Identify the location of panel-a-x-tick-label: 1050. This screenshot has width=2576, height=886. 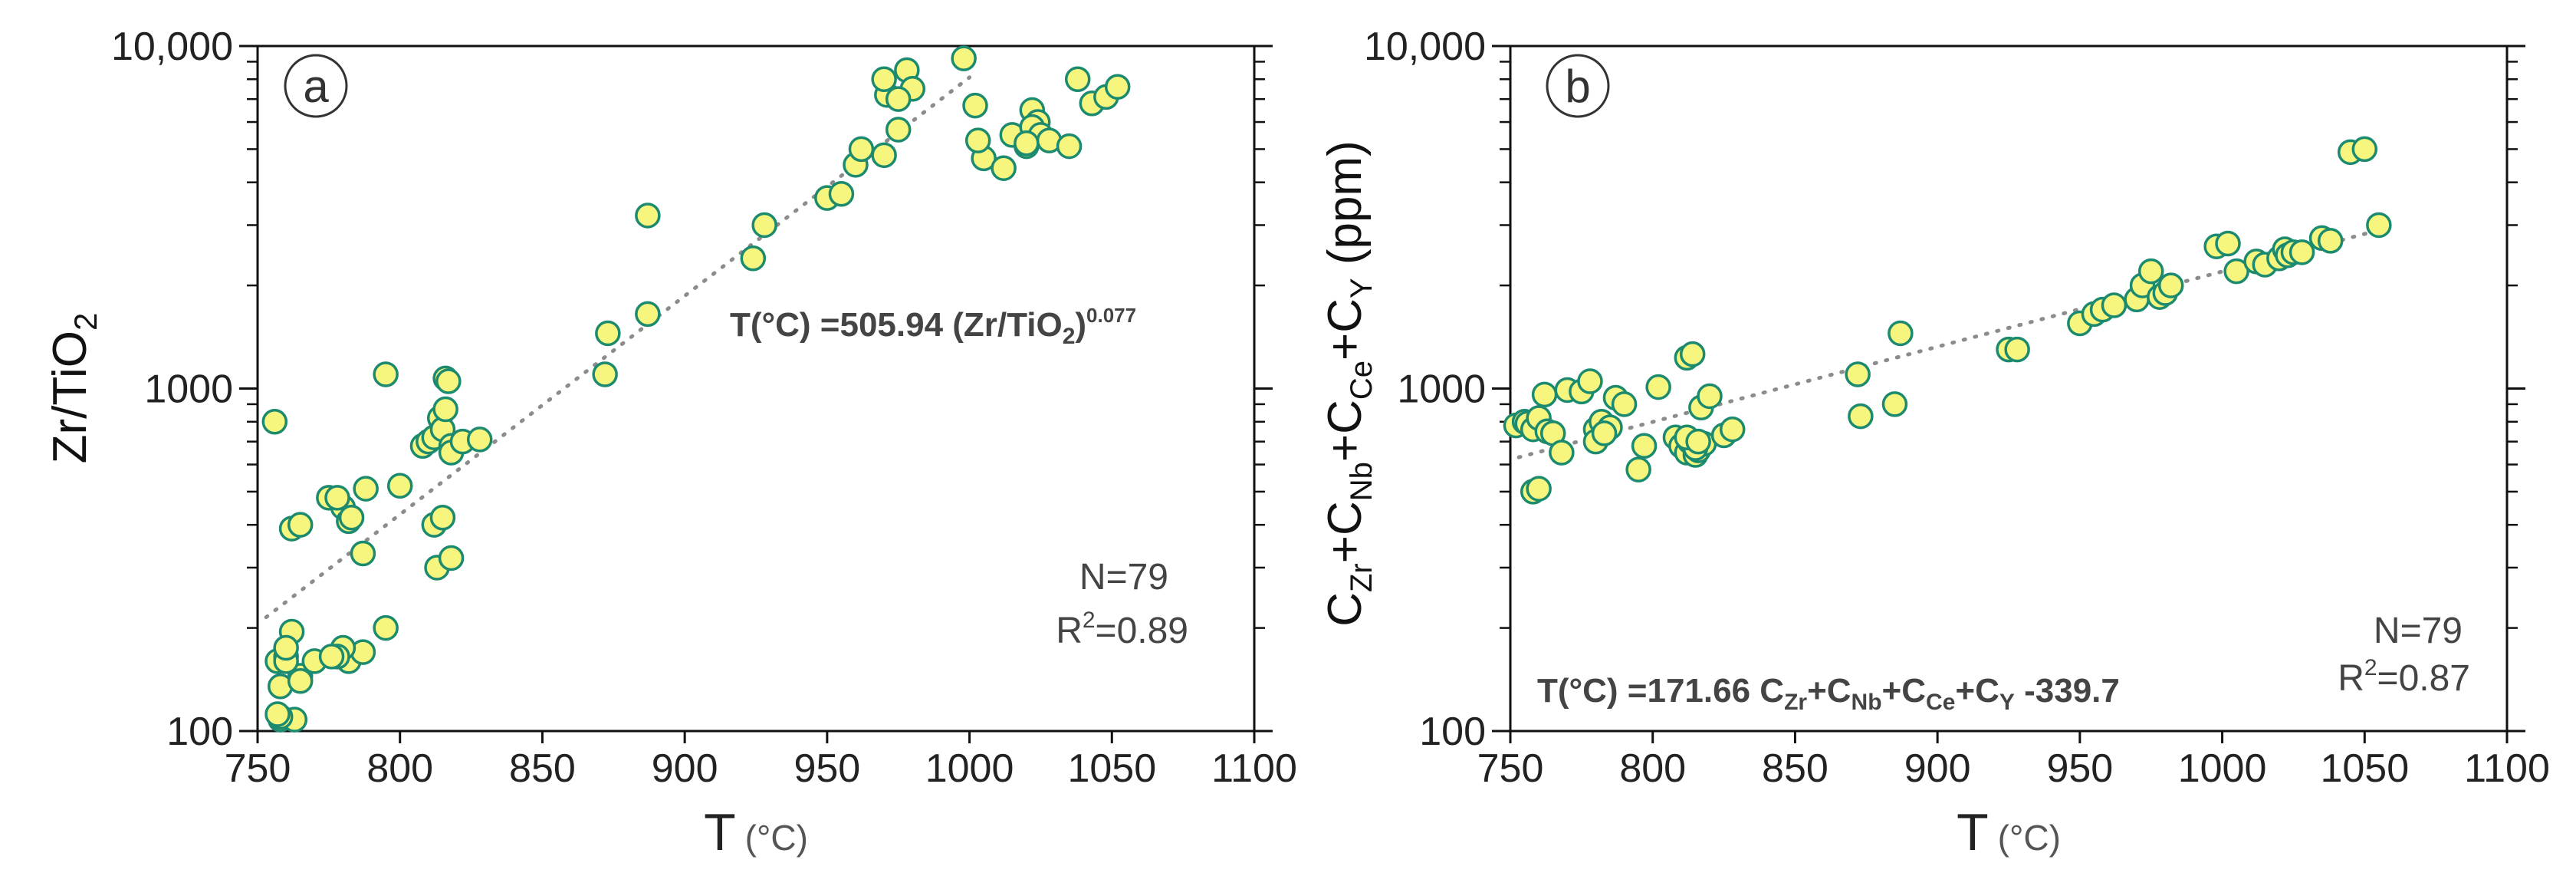
(1112, 768).